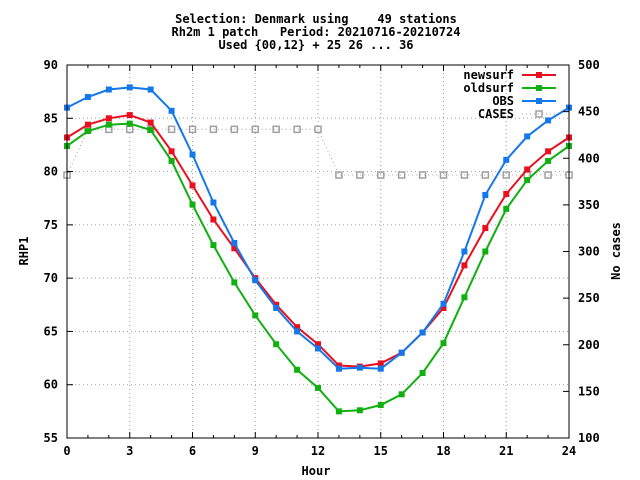  What do you see at coordinates (488, 75) in the screenshot?
I see `legend-label: newsurf` at bounding box center [488, 75].